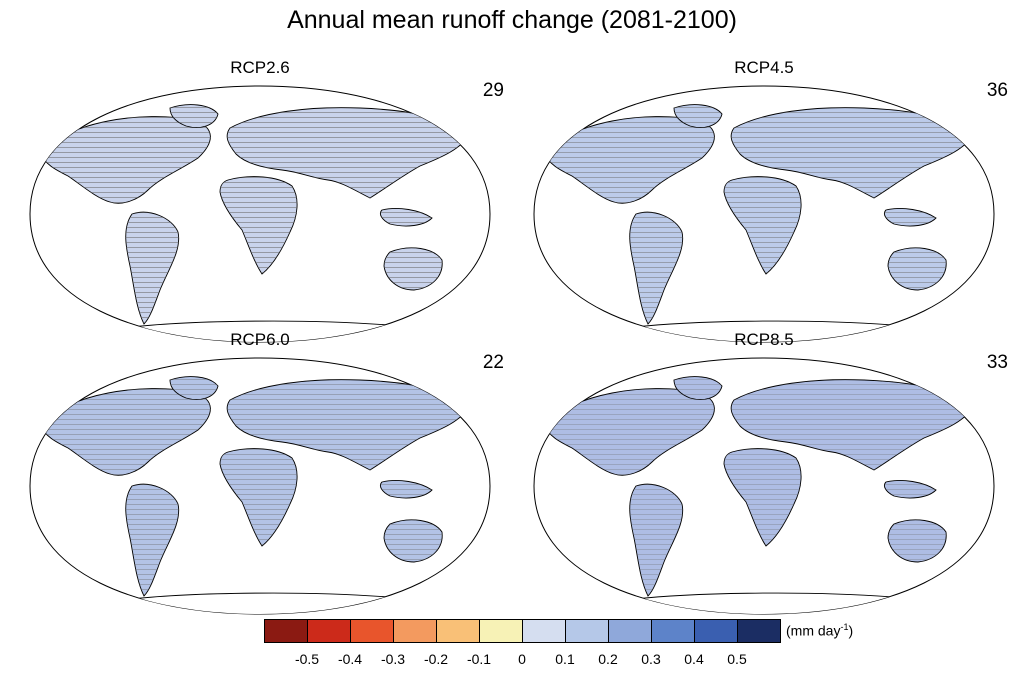 The height and width of the screenshot is (677, 1024). What do you see at coordinates (651, 659) in the screenshot?
I see `colorbar-tick-label: 0.3` at bounding box center [651, 659].